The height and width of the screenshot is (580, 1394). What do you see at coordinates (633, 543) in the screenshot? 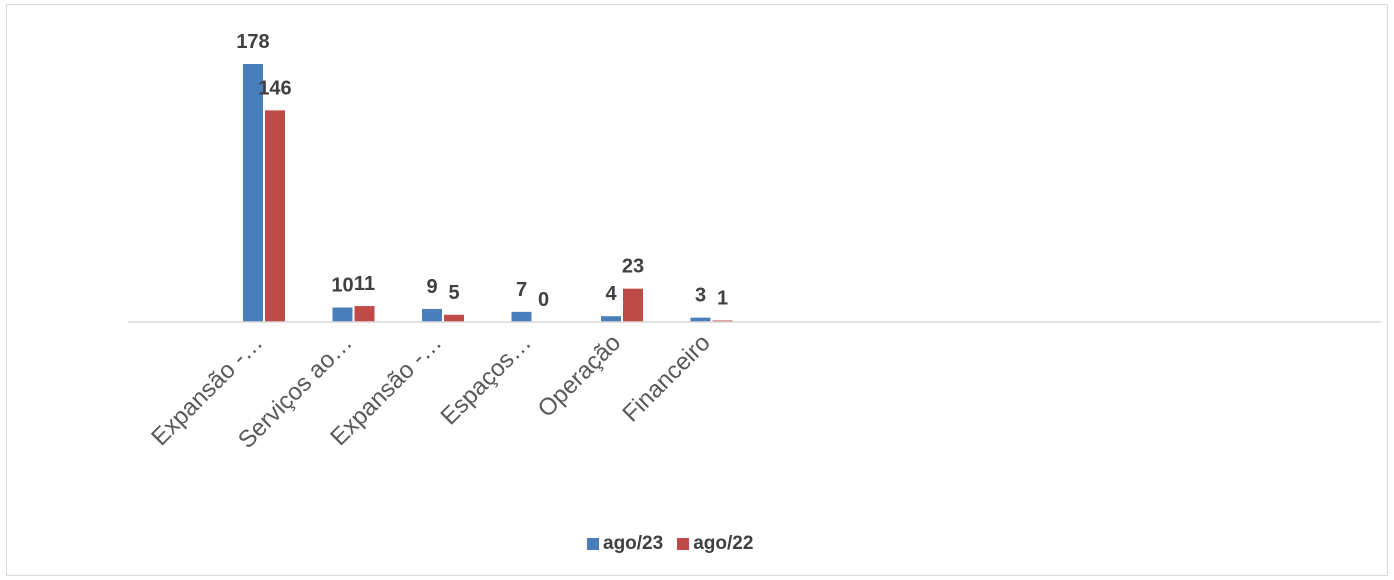
I see `legend-label-series-1: ago/23` at bounding box center [633, 543].